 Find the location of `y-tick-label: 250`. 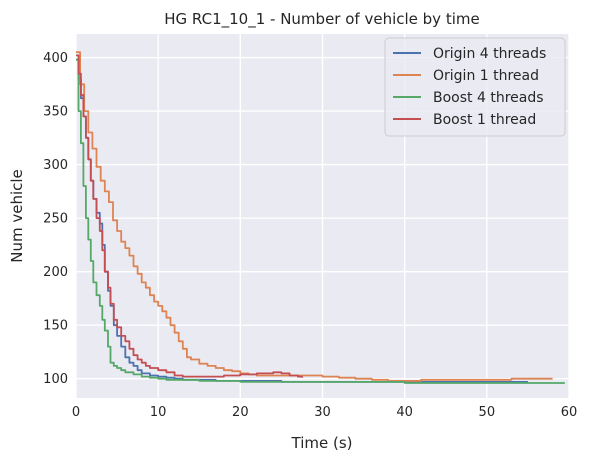

y-tick-label: 250 is located at coordinates (55, 219).